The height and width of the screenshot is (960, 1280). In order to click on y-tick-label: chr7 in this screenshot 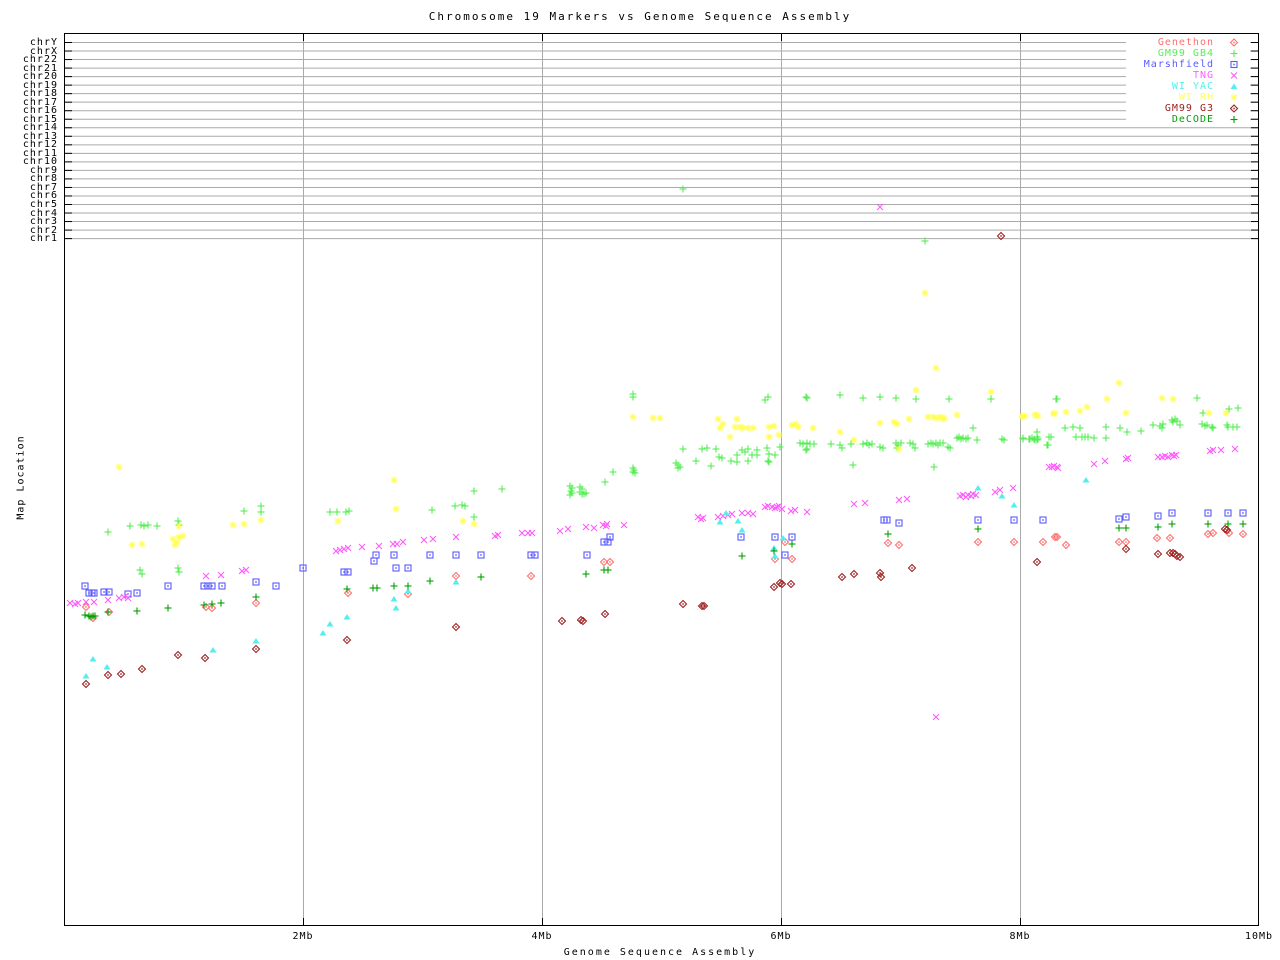, I will do `click(43, 187)`.